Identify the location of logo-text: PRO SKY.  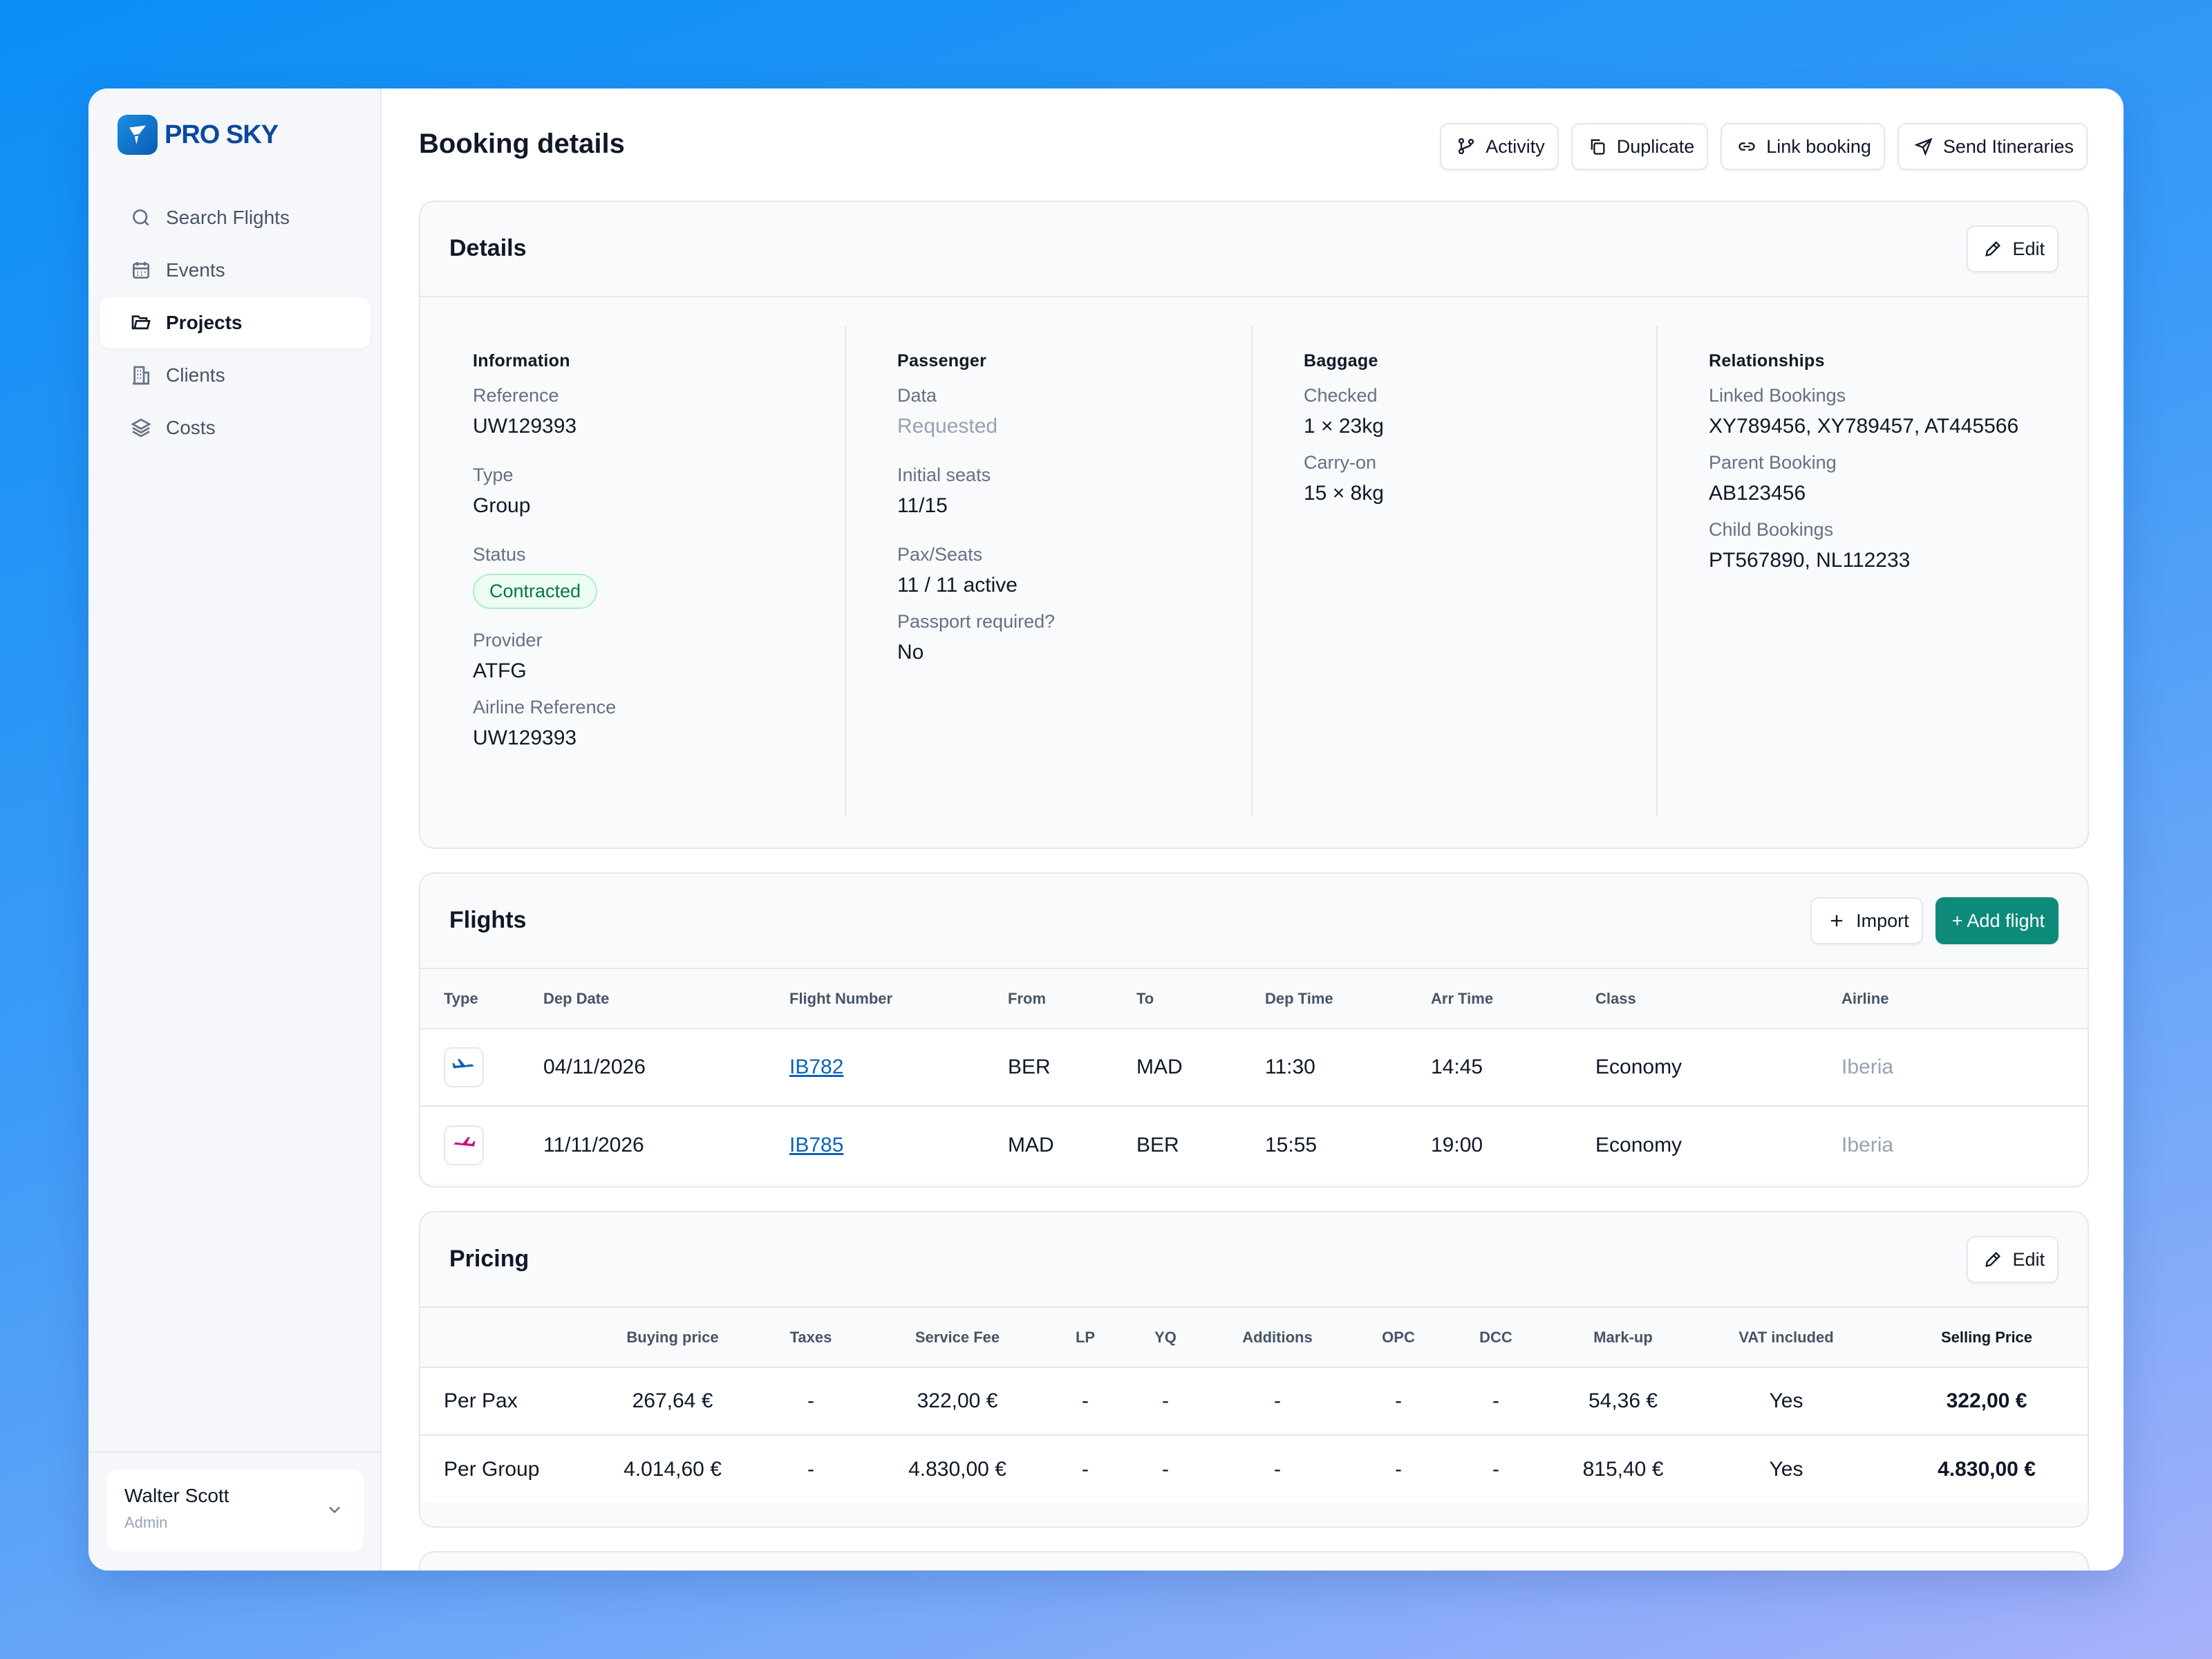
(222, 134).